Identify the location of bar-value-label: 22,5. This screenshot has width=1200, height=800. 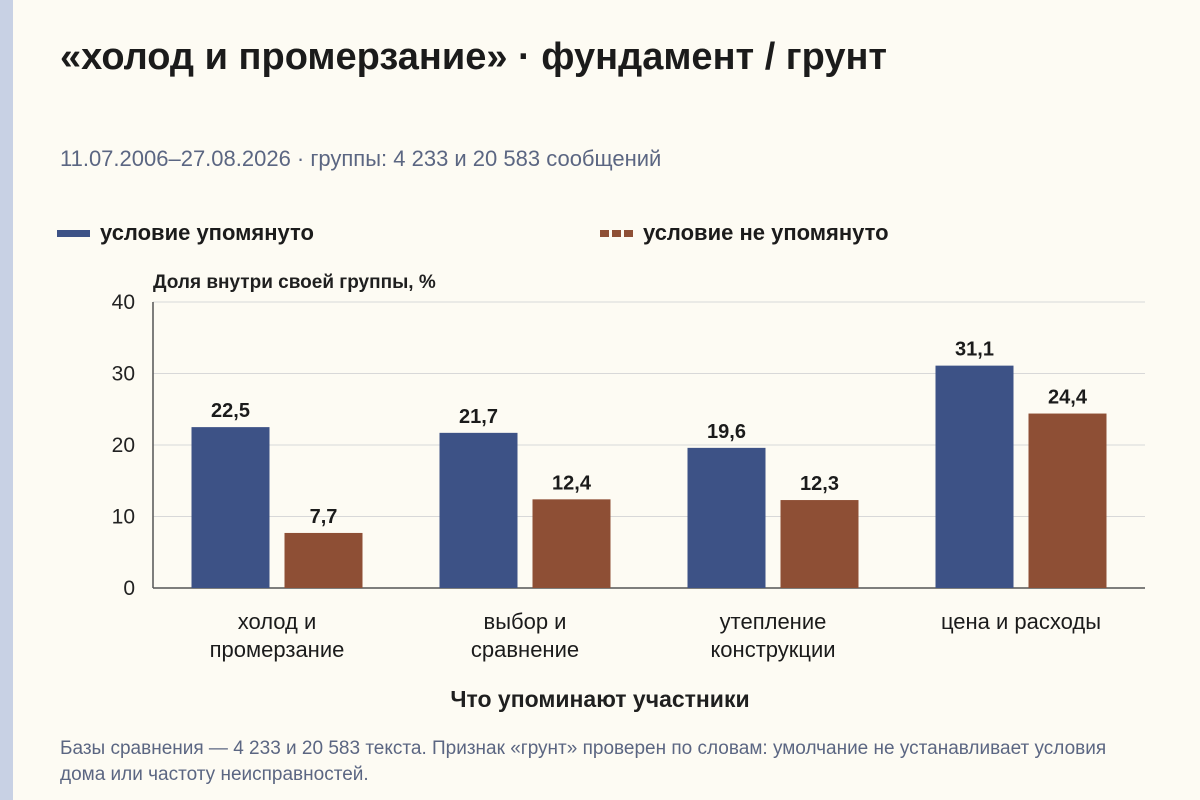
(230, 411).